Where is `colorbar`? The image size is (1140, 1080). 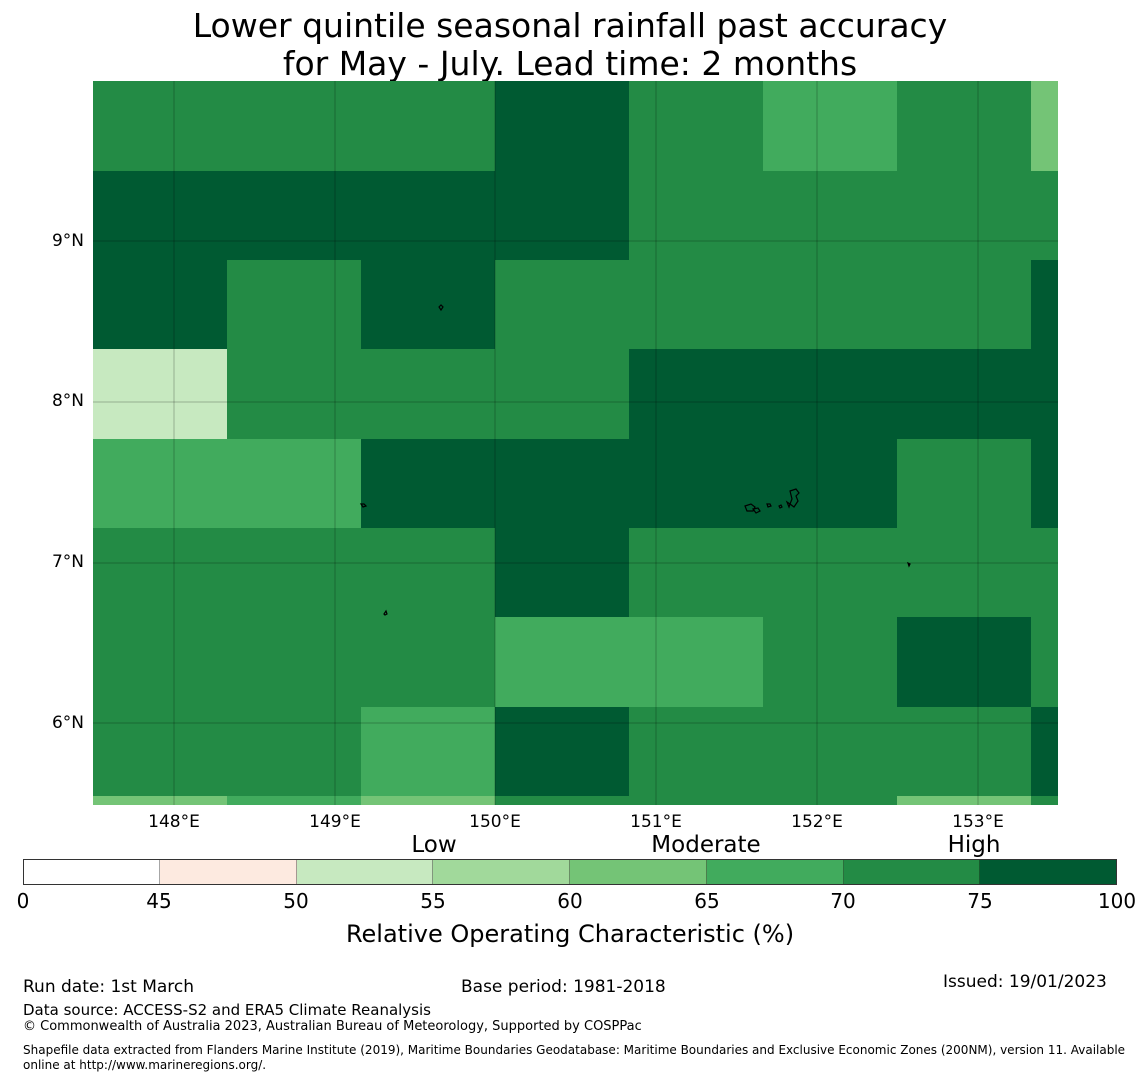
colorbar is located at coordinates (570, 872).